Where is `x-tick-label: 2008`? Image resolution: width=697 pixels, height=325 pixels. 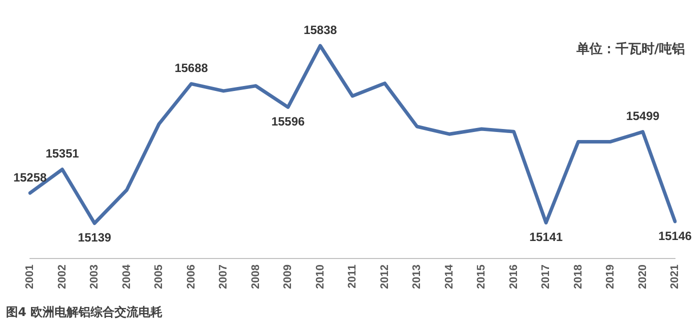
x-tick-label: 2008 is located at coordinates (256, 277).